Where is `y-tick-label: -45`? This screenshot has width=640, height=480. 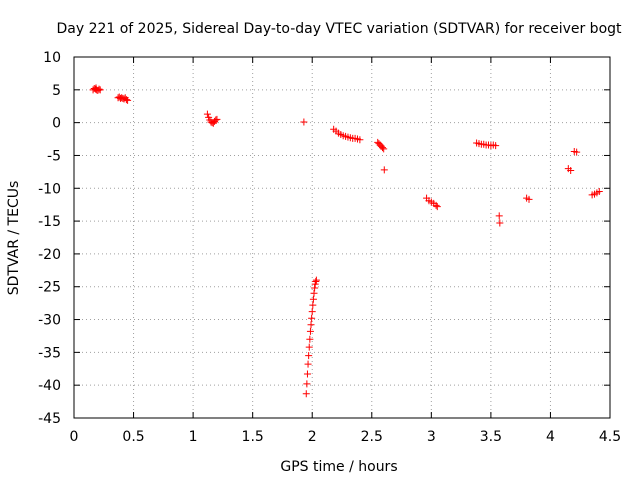 y-tick-label: -45 is located at coordinates (49, 419).